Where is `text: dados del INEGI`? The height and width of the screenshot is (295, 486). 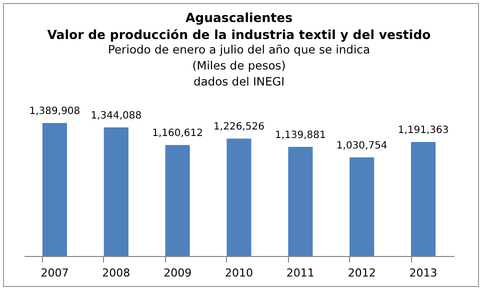 text: dados del INEGI is located at coordinates (239, 81).